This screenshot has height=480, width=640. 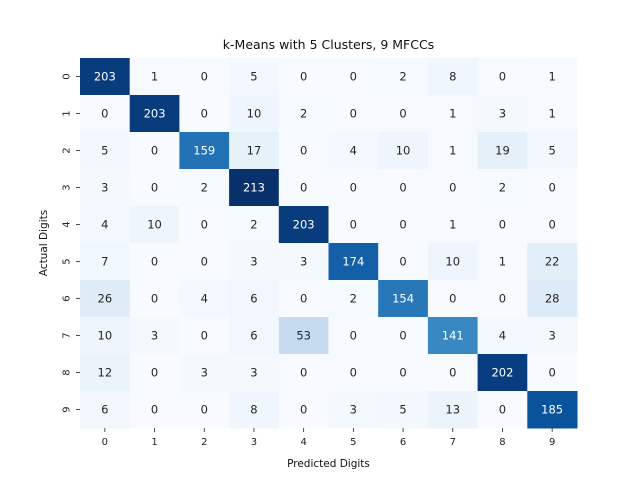 I want to click on cell-value-r8-c6: 0, so click(x=402, y=373).